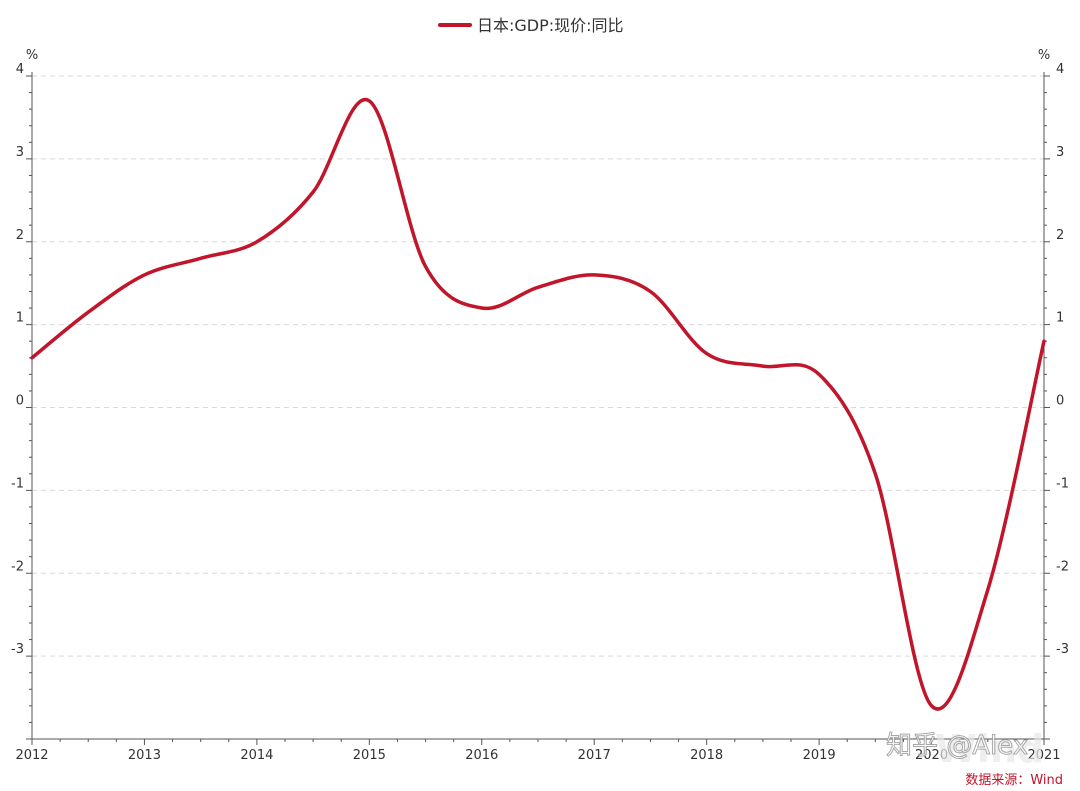 The image size is (1080, 791). Describe the element at coordinates (17, 566) in the screenshot. I see `left-y-tick-label: -2` at that location.